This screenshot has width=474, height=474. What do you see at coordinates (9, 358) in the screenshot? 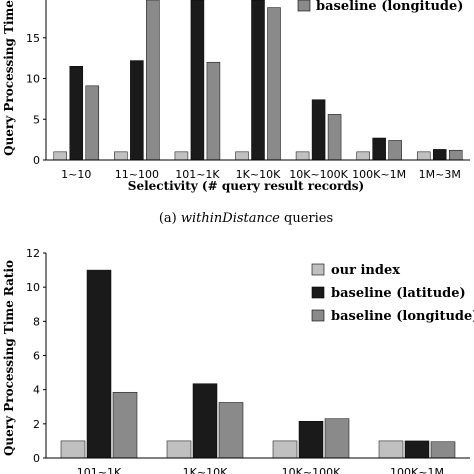
I see `y-axis-title: Query Processing Time Ratio` at bounding box center [9, 358].